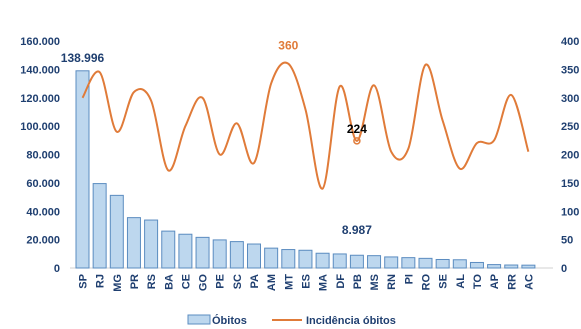 The width and height of the screenshot is (581, 329). What do you see at coordinates (169, 282) in the screenshot?
I see `x-tick-label-ba: BA` at bounding box center [169, 282].